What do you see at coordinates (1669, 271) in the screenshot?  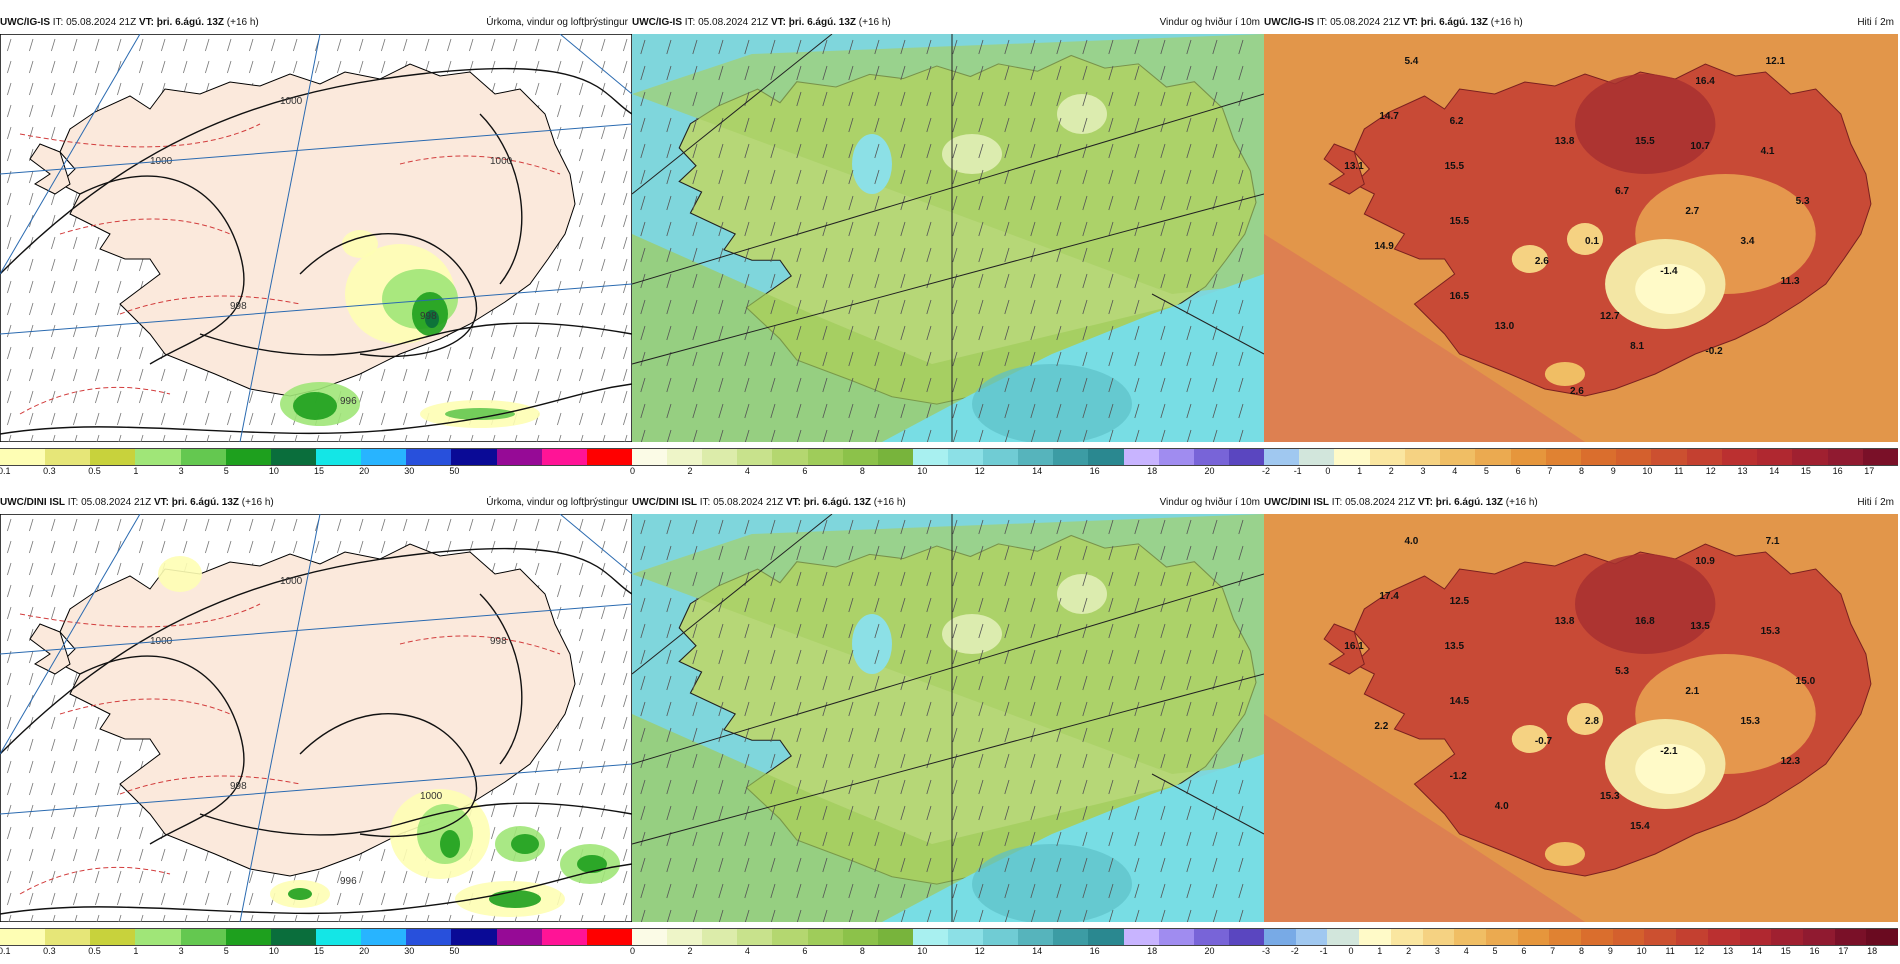 I see `temperature-value: -1.4` at bounding box center [1669, 271].